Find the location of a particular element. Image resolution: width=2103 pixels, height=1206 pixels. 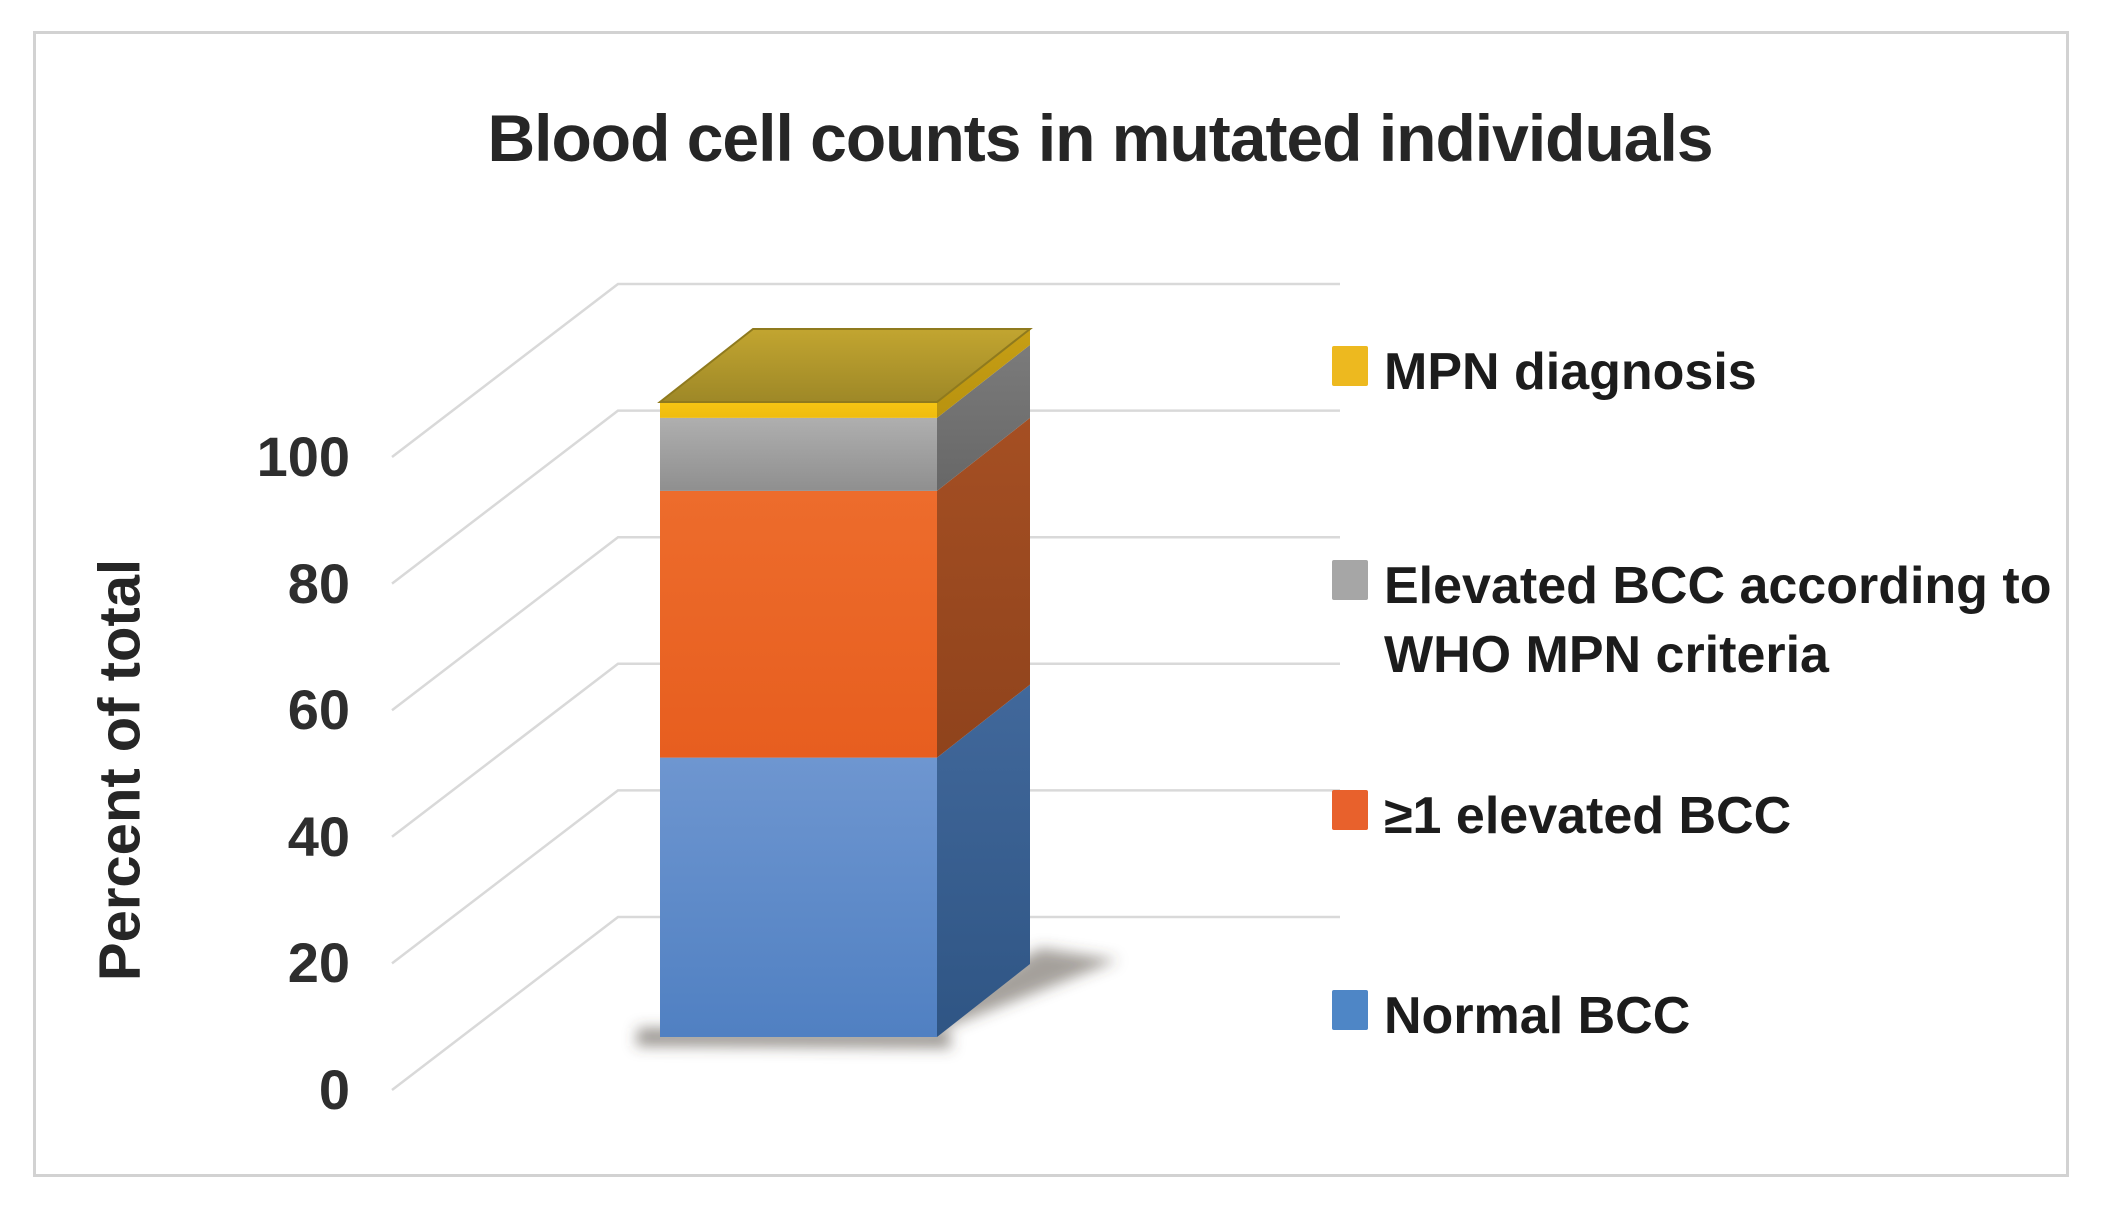

chart-title: Blood cell counts in mutated individuals is located at coordinates (1100, 138).